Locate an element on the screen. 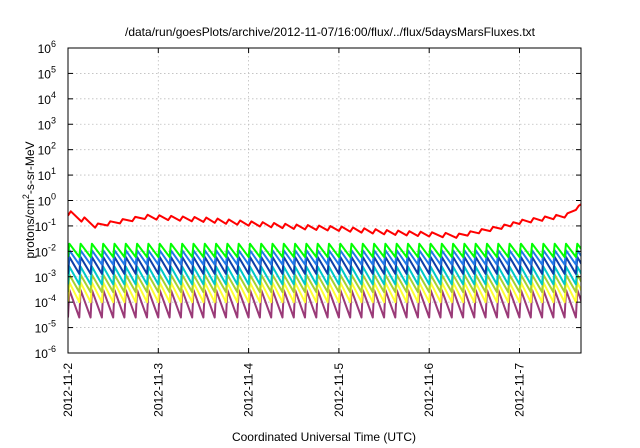 This screenshot has width=640, height=448. y-tick-label: 10⁵ is located at coordinates (47, 72).